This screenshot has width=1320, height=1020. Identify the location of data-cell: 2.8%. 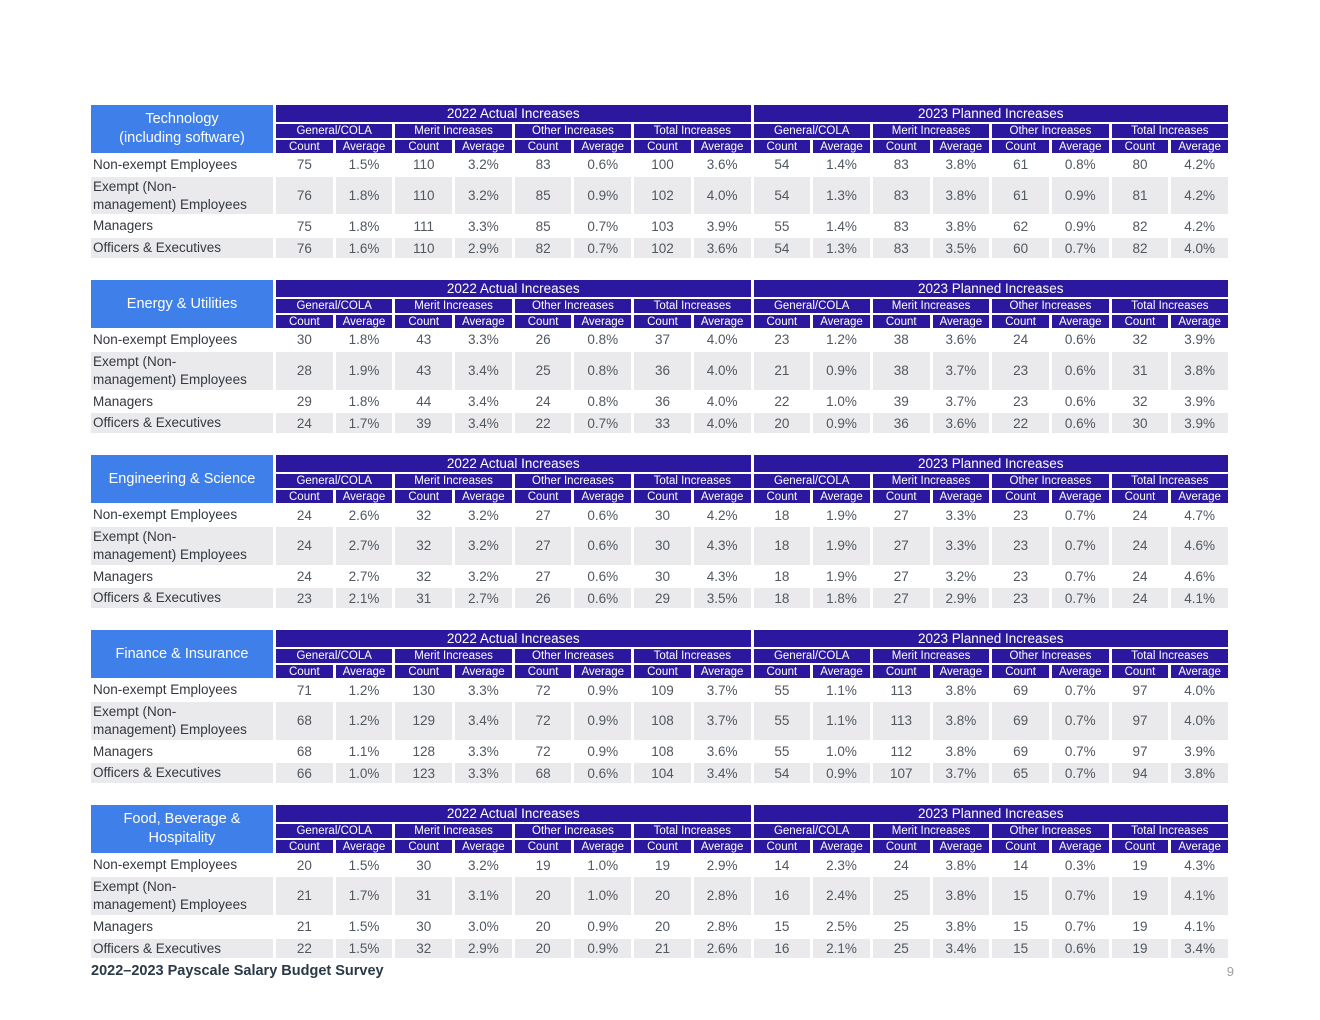
(722, 896).